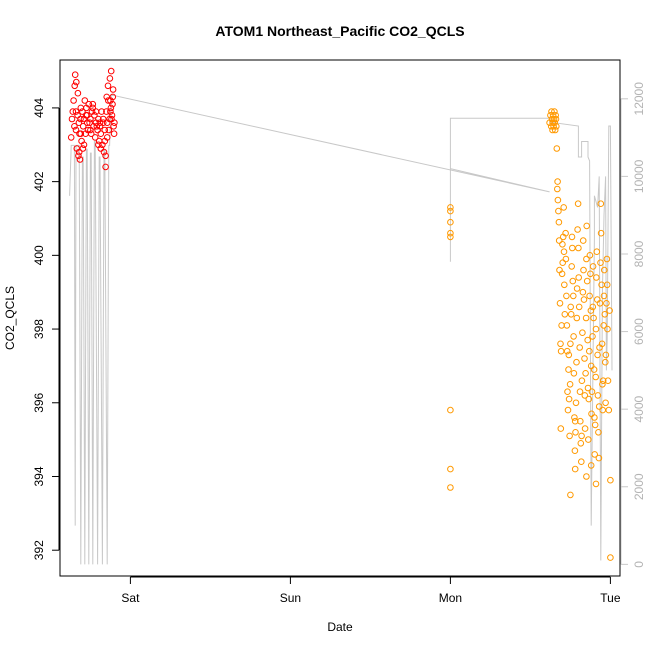 This screenshot has width=650, height=650. I want to click on x-tick-label: Tue, so click(610, 598).